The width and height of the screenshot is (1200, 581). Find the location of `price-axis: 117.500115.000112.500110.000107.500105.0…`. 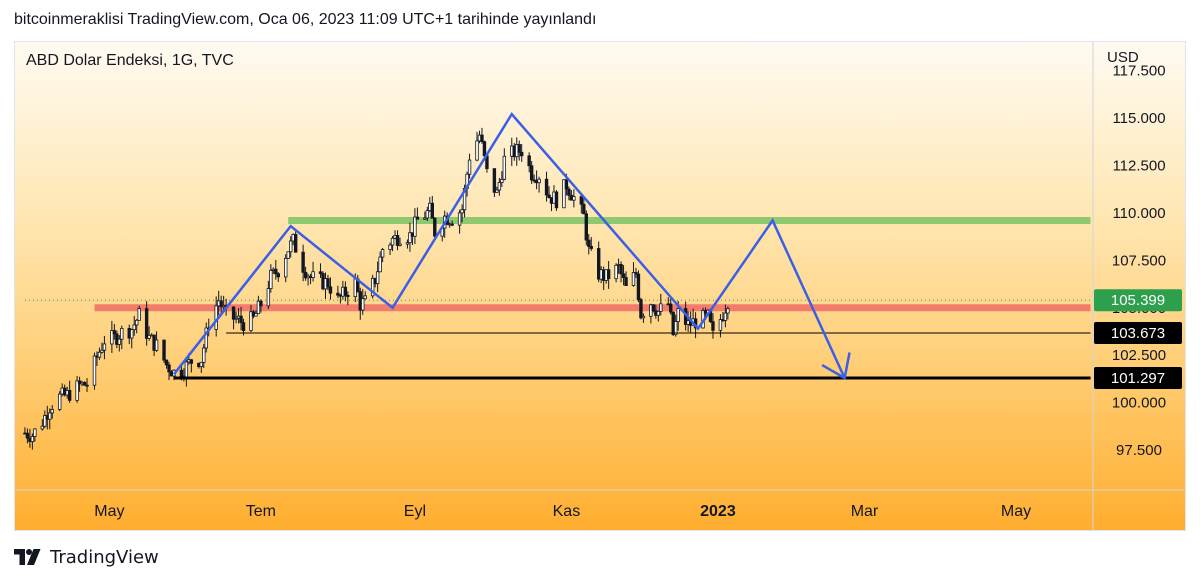

price-axis: 117.500115.000112.500110.000107.500105.0… is located at coordinates (1139, 260).